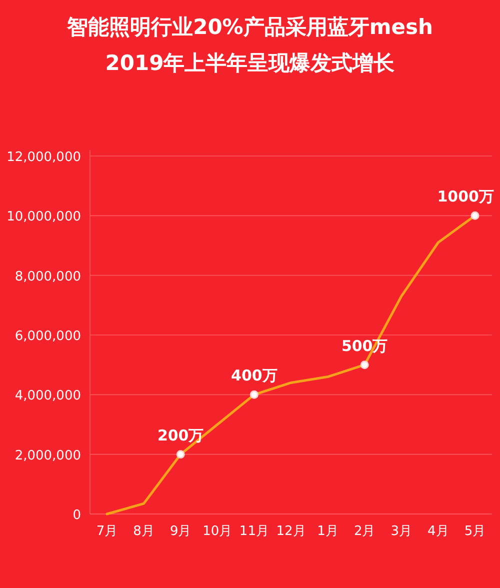 The width and height of the screenshot is (500, 588). What do you see at coordinates (401, 531) in the screenshot?
I see `x-tick-label: 3月` at bounding box center [401, 531].